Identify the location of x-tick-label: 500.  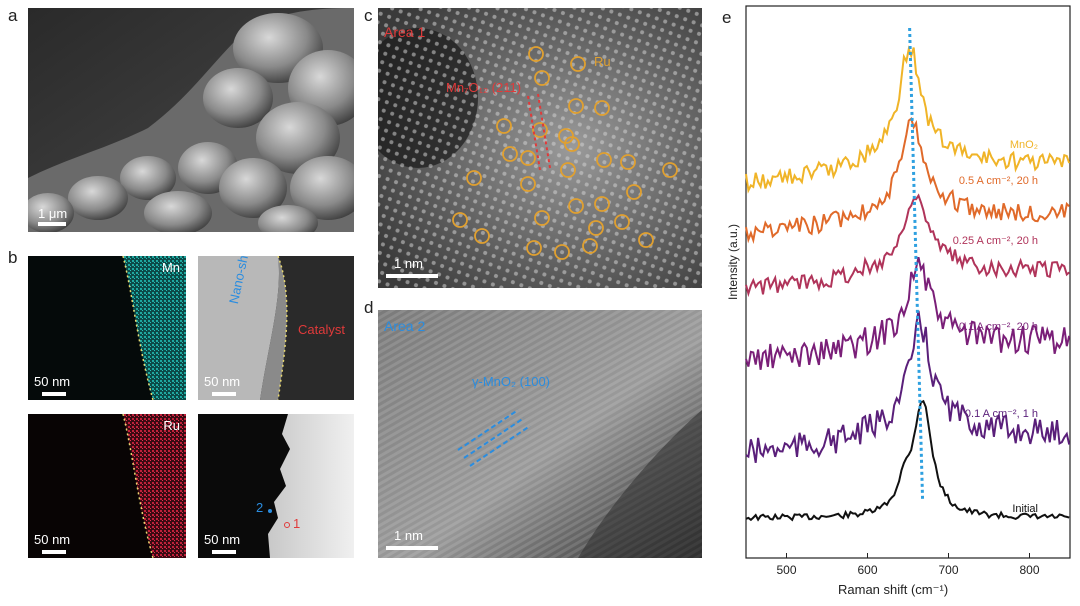
(786, 570).